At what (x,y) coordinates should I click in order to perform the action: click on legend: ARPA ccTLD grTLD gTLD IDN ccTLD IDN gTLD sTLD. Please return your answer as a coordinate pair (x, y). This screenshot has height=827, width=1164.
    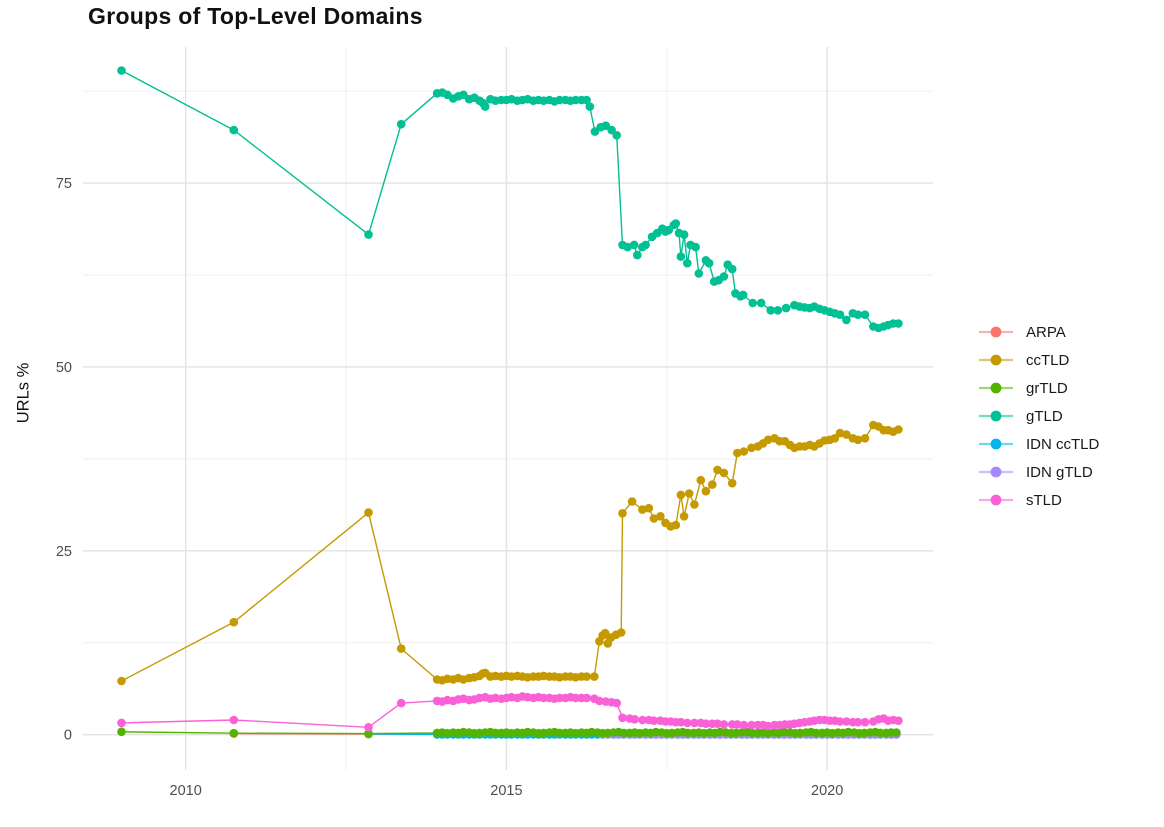
    Looking at the image, I should click on (1038, 416).